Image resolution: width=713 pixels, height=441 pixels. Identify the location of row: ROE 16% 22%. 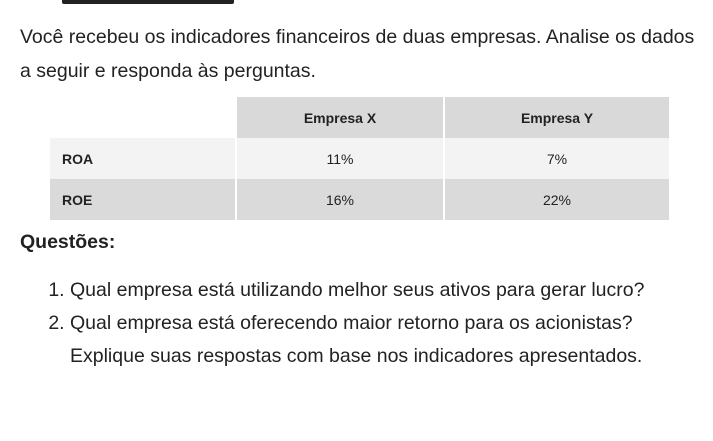
(360, 199).